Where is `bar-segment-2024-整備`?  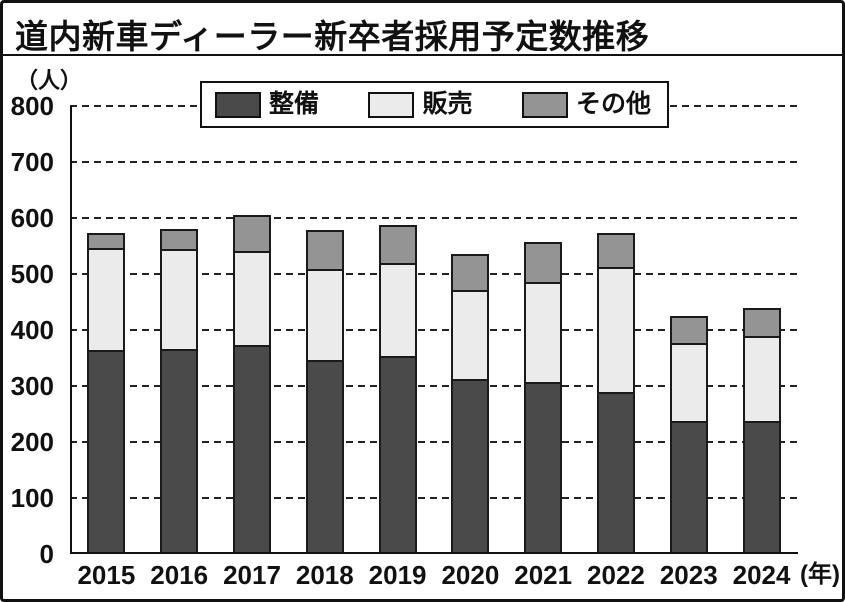
bar-segment-2024-整備 is located at coordinates (761, 487).